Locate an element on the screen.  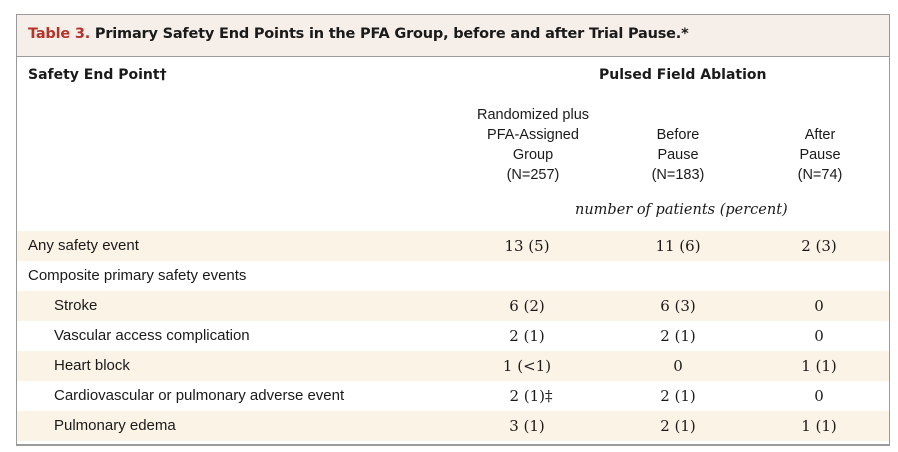
cell-randomized: 3 (1) is located at coordinates (527, 426).